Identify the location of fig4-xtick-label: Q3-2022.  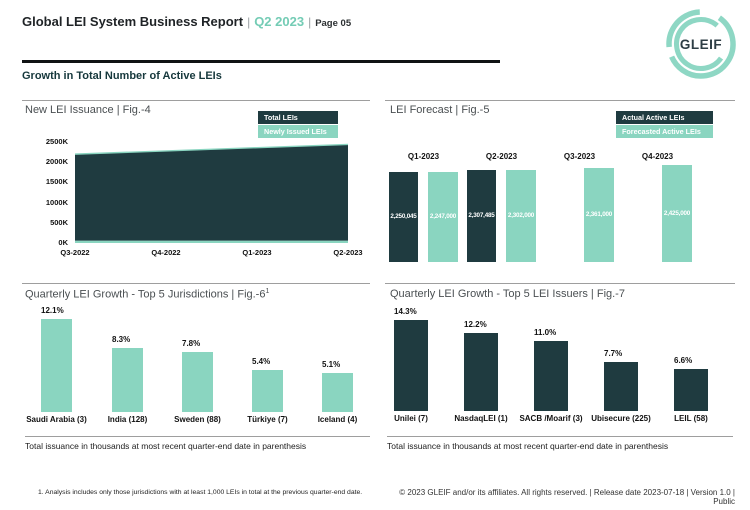
(75, 252).